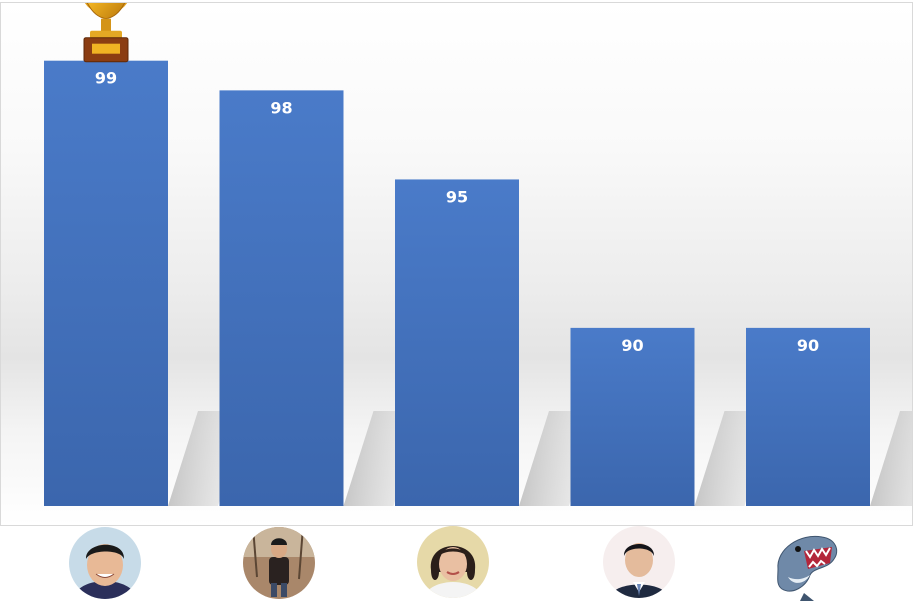 The height and width of the screenshot is (608, 914). I want to click on data-label: 98, so click(281, 107).